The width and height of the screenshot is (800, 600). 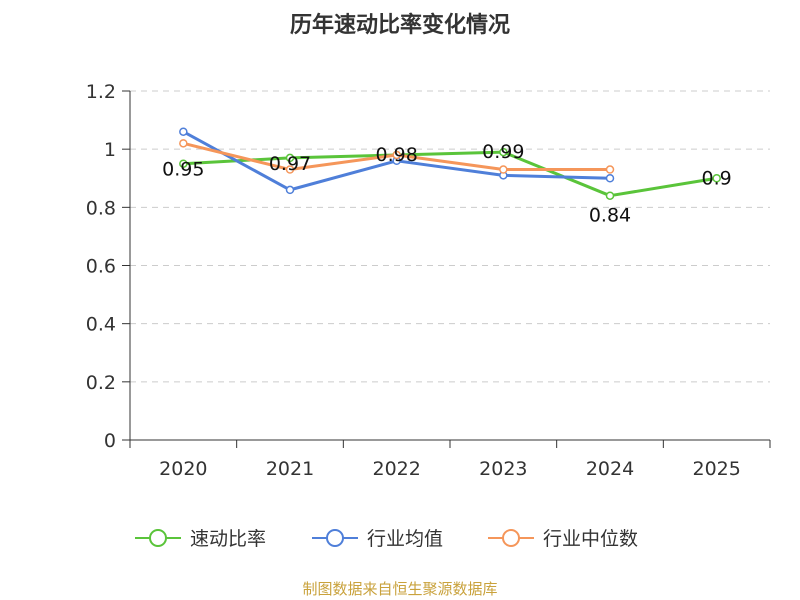 I want to click on source-note: 制图数据来自恒生聚源数据库, so click(x=399, y=589).